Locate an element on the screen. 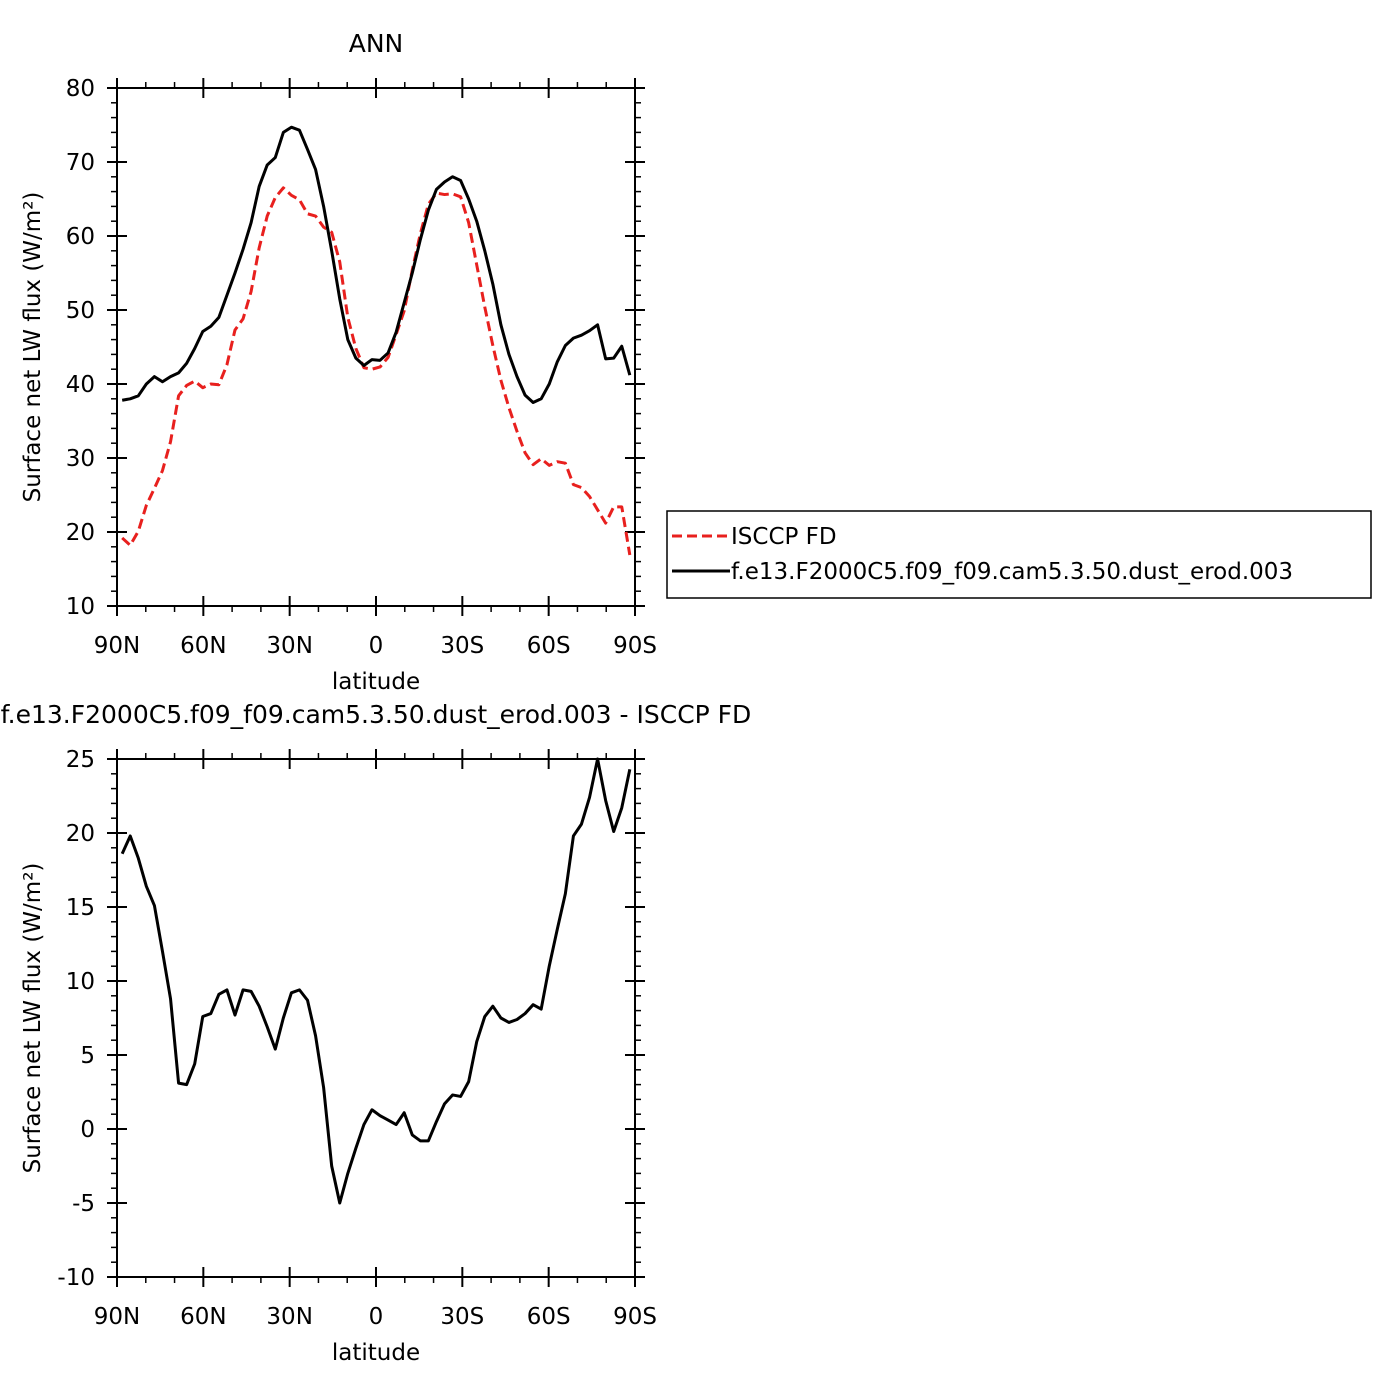 The height and width of the screenshot is (1391, 1391). legend-box is located at coordinates (1019, 554).